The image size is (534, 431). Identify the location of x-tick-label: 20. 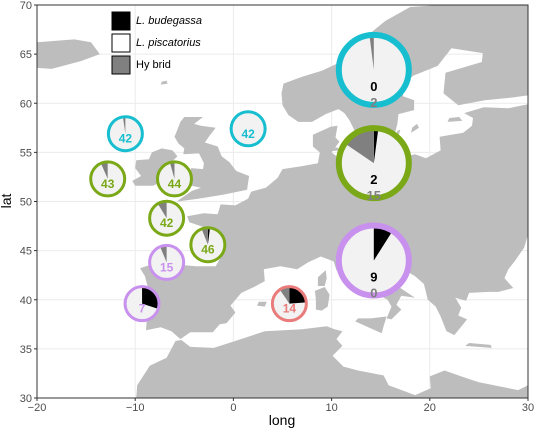
(430, 408).